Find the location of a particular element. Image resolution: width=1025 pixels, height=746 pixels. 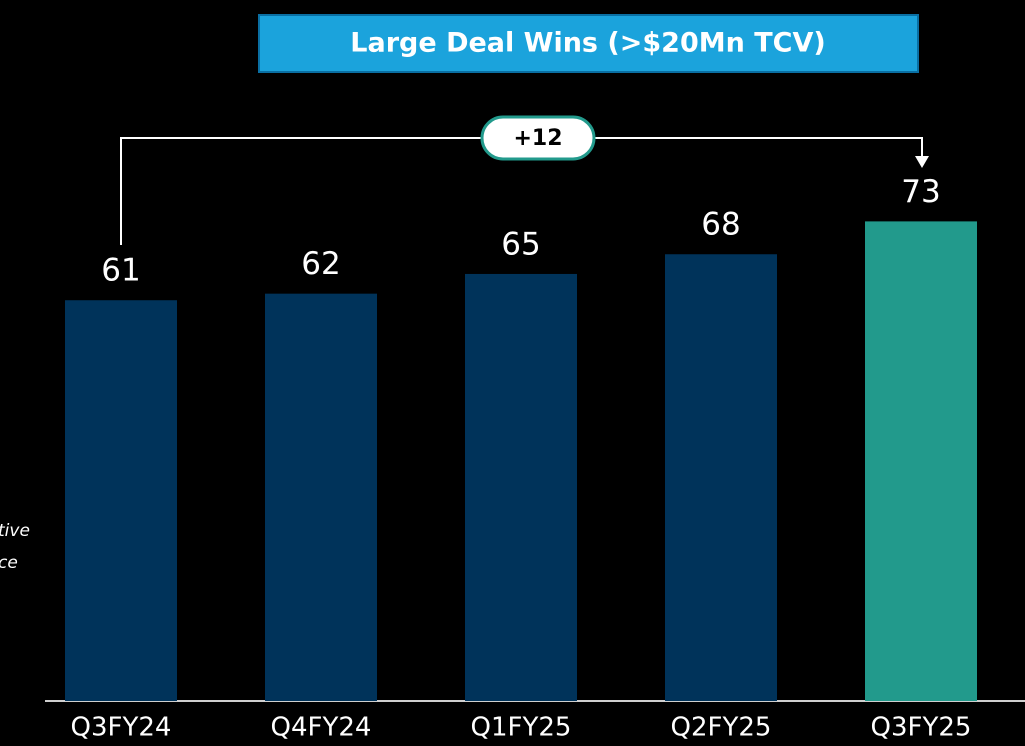

x-tick-label: Q3FY25 is located at coordinates (921, 728).